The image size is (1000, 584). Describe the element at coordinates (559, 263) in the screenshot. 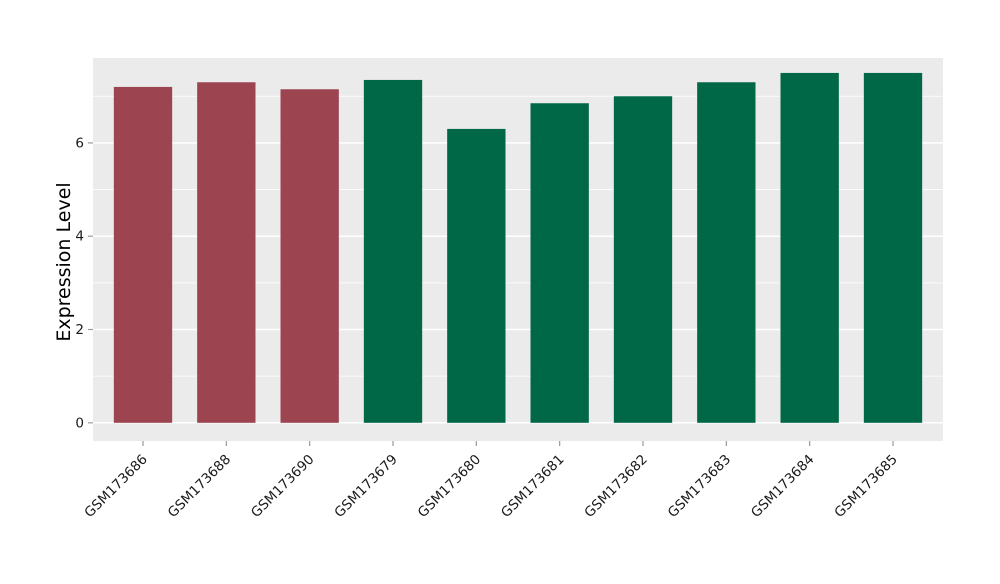

I see `bar-GSM173681` at that location.